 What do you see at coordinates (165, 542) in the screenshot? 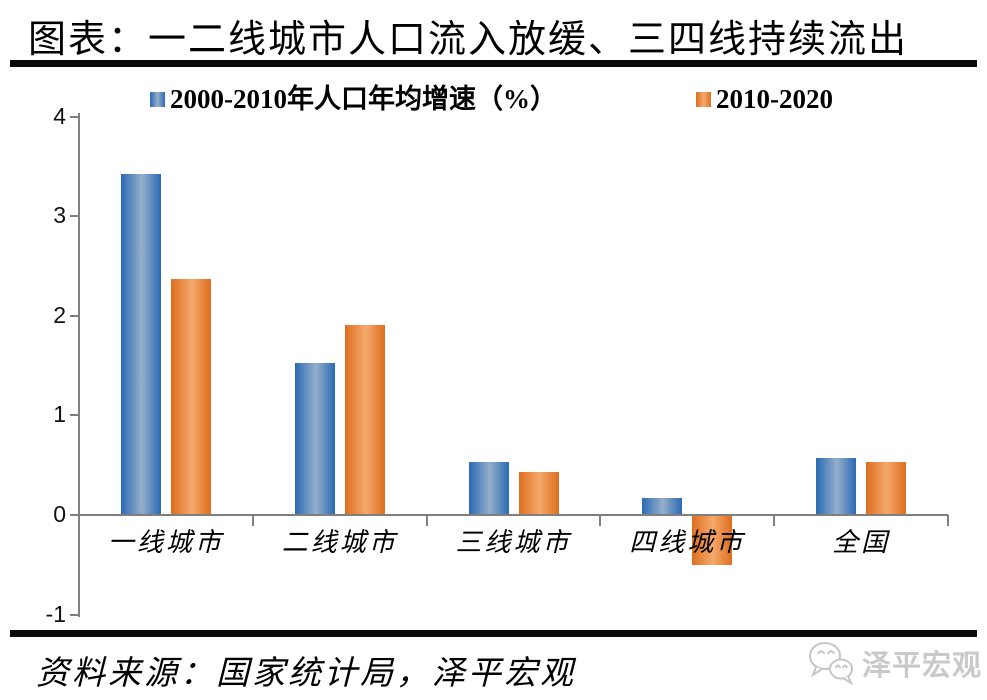
I see `category-label: 一线城市` at bounding box center [165, 542].